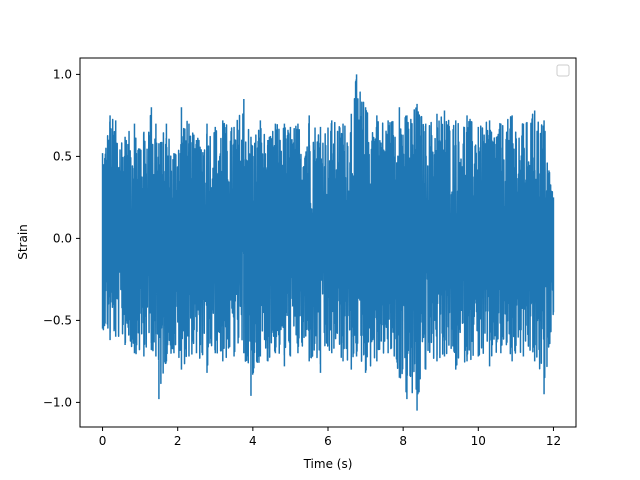 The image size is (640, 480). I want to click on y-tick-label: 0.0, so click(62, 238).